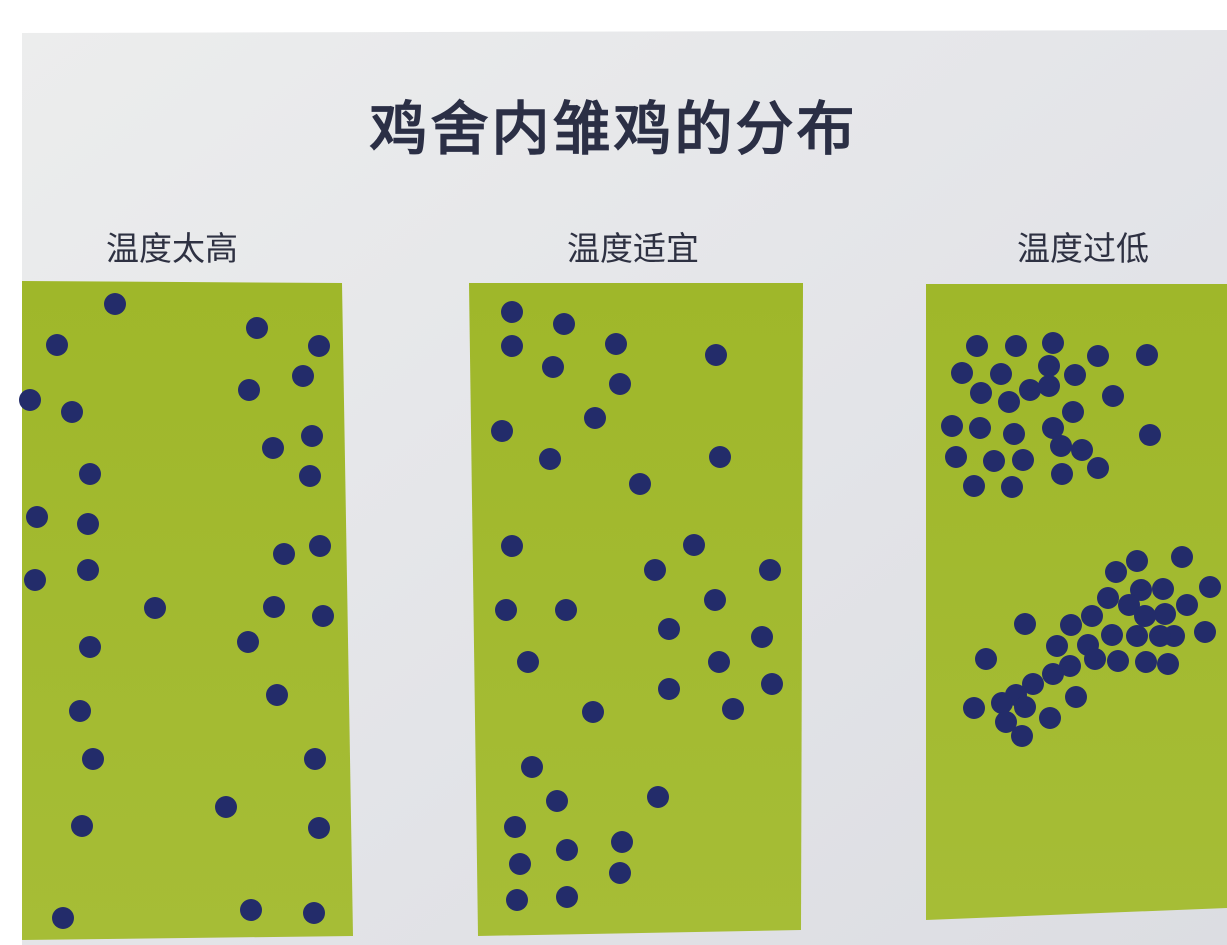  I want to click on panel-label-high: 温度太高, so click(172, 248).